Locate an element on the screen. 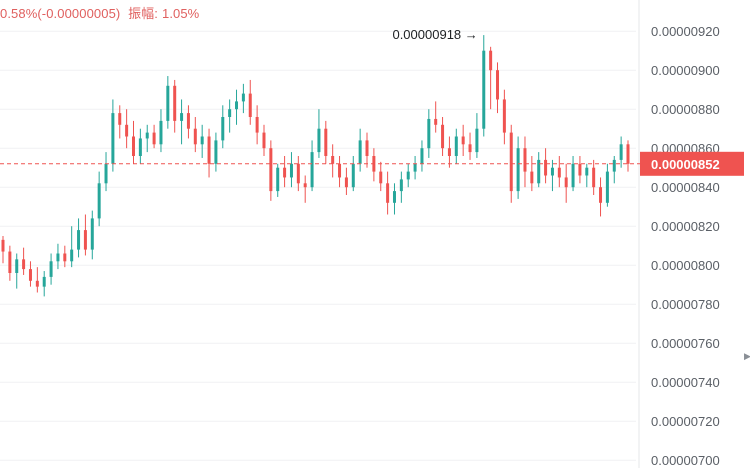 This screenshot has height=468, width=750. last-price-label: 0.00000852 is located at coordinates (685, 164).